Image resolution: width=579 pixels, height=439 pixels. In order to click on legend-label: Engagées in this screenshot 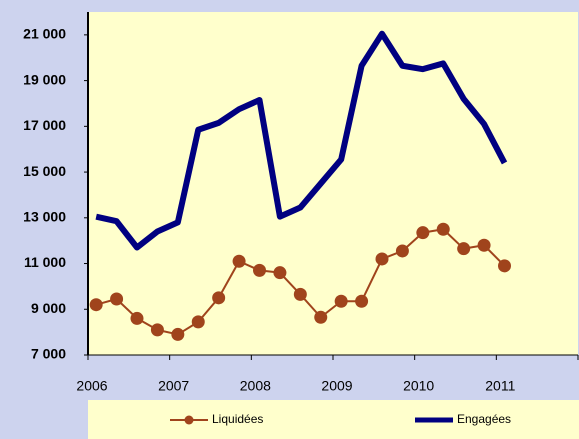, I will do `click(484, 419)`.